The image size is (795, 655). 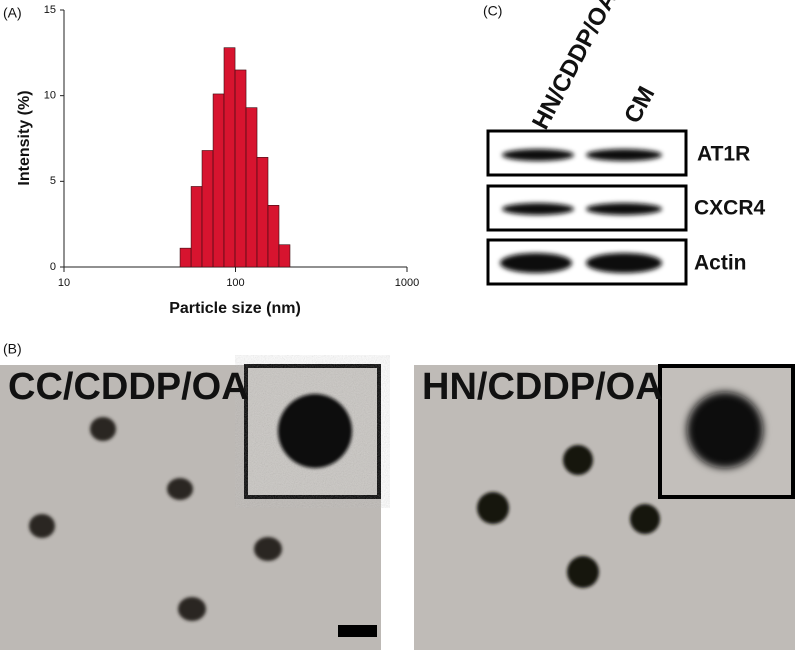 What do you see at coordinates (50, 96) in the screenshot?
I see `y-tick-label: 10` at bounding box center [50, 96].